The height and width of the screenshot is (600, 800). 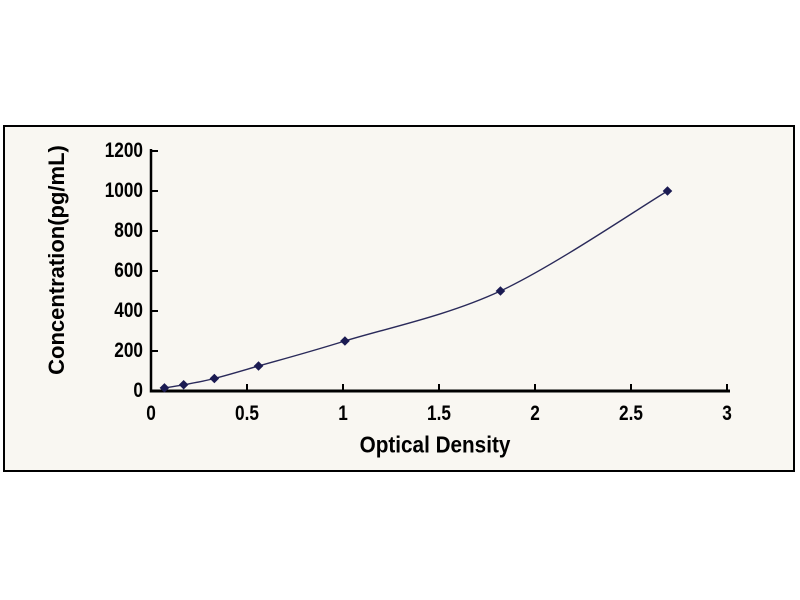 I want to click on y-tick-label: 600, so click(x=128, y=270).